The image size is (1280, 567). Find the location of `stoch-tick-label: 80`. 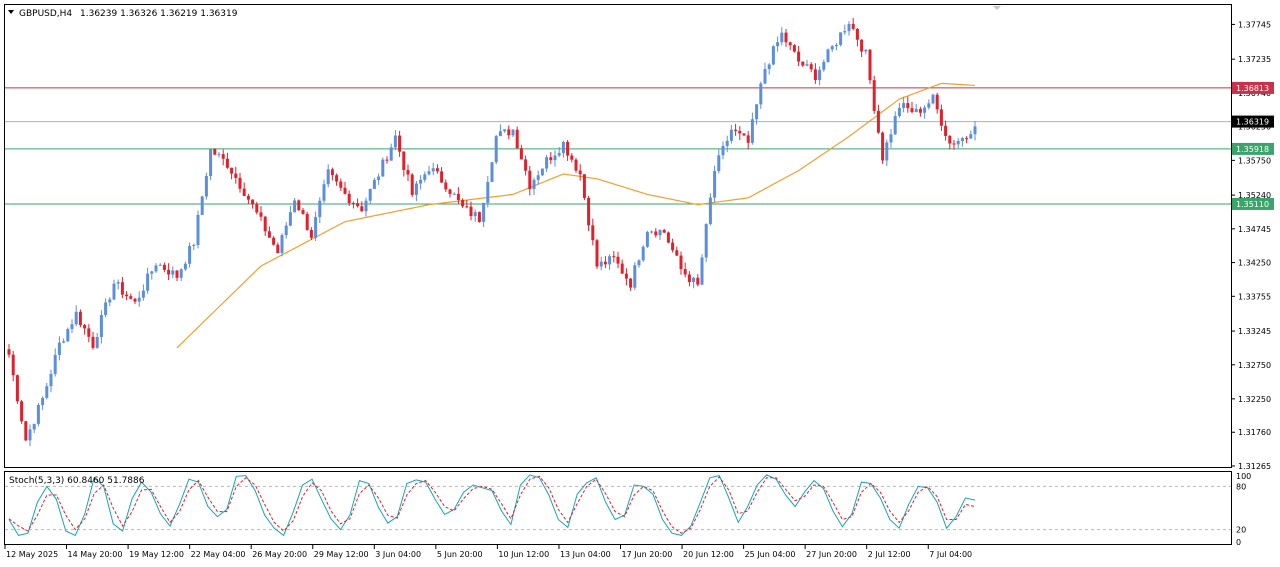

stoch-tick-label: 80 is located at coordinates (1241, 486).